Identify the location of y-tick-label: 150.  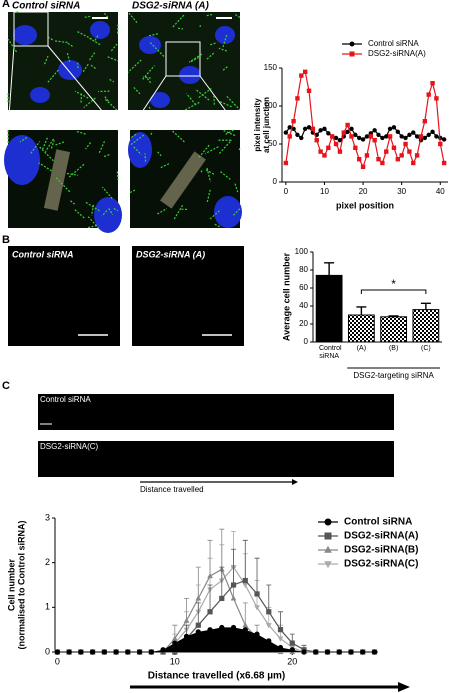
(271, 67).